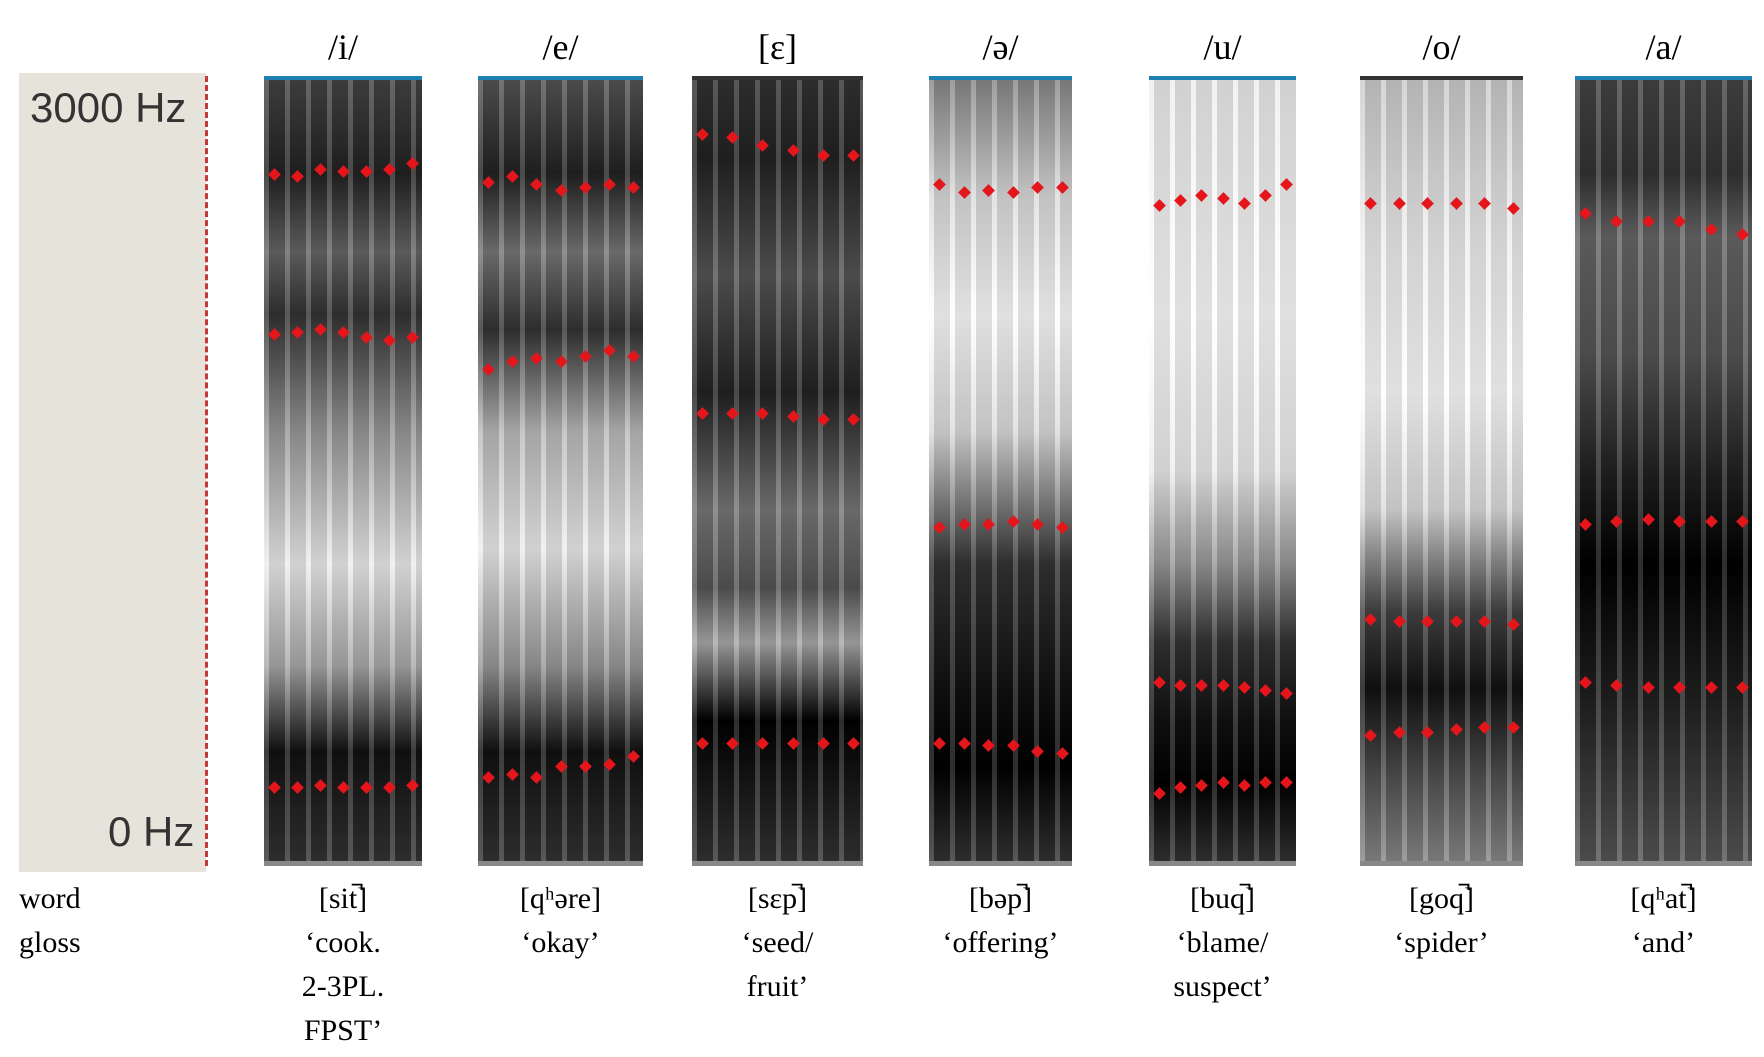 The height and width of the screenshot is (1057, 1764). What do you see at coordinates (343, 1030) in the screenshot?
I see `gloss: FPST’` at bounding box center [343, 1030].